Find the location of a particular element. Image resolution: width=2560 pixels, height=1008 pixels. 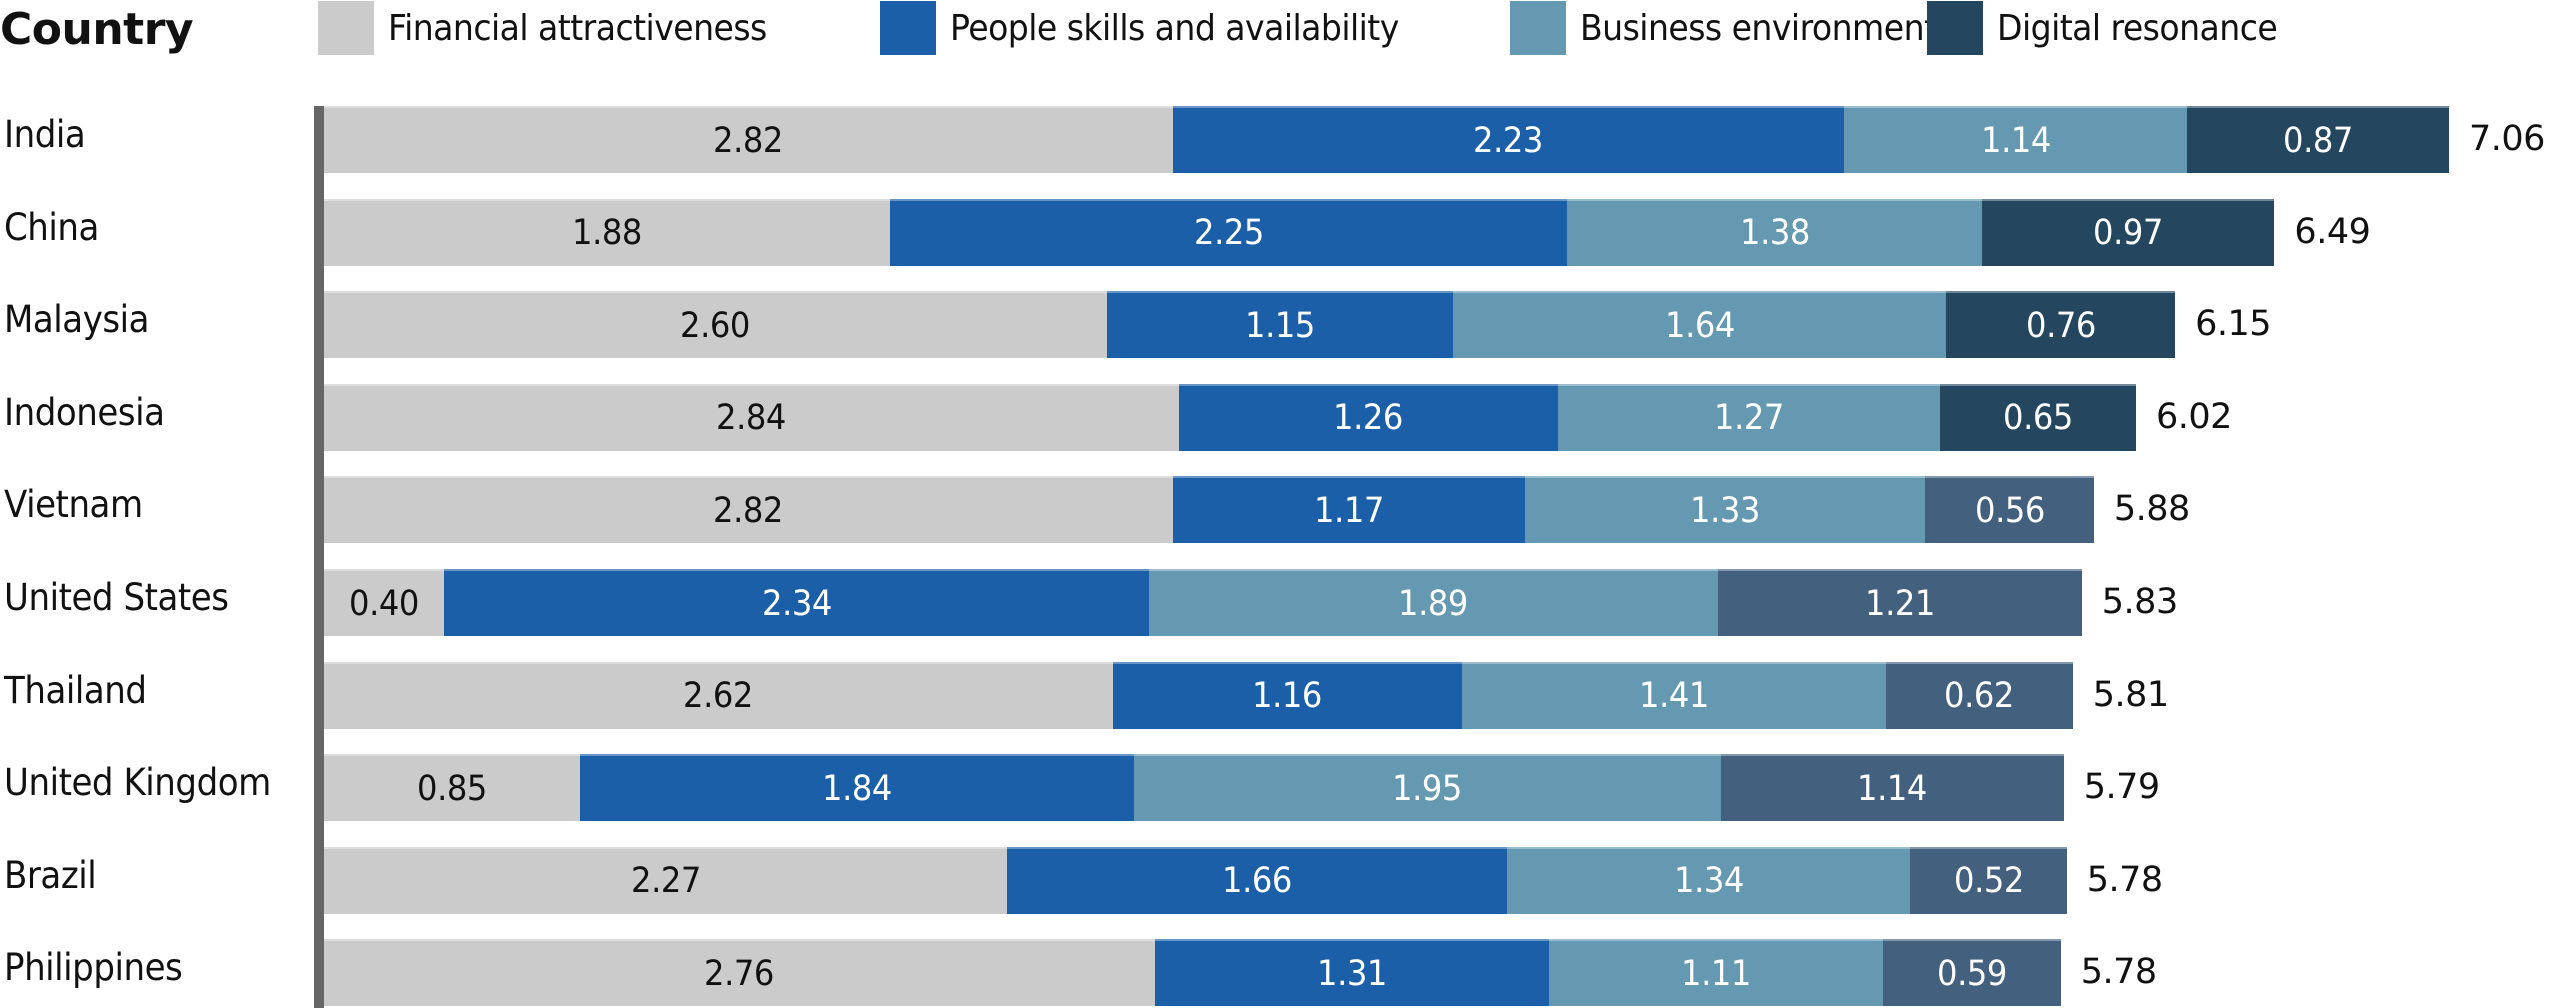

bar-segment-people-skills-and-availability: 1.16 is located at coordinates (1287, 695).